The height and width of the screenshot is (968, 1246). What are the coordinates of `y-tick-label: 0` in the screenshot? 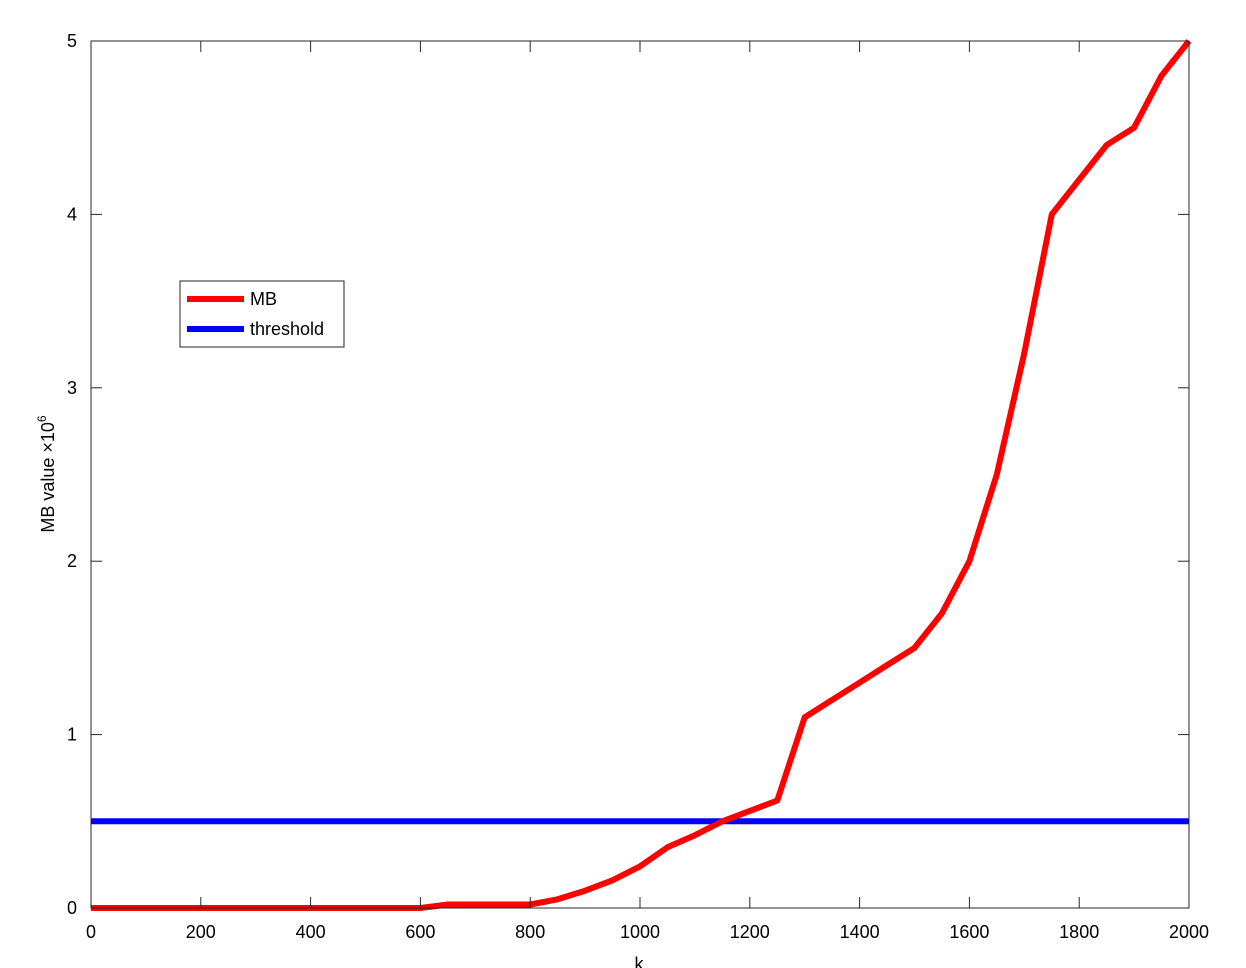 It's located at (72, 908).